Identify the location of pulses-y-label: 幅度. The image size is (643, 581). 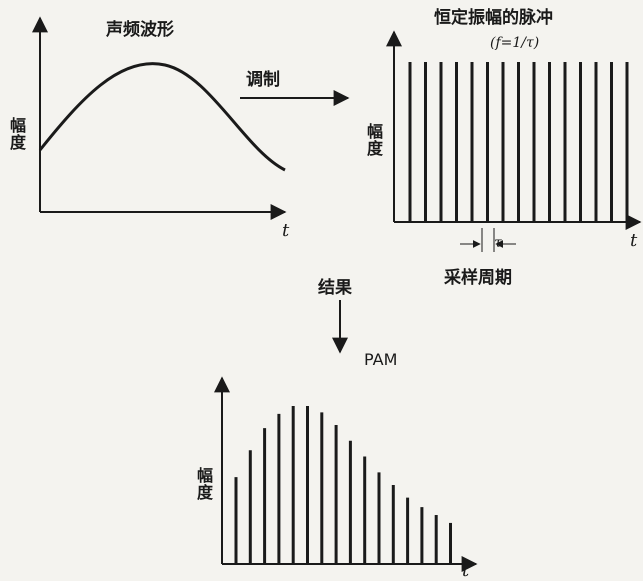
(374, 140).